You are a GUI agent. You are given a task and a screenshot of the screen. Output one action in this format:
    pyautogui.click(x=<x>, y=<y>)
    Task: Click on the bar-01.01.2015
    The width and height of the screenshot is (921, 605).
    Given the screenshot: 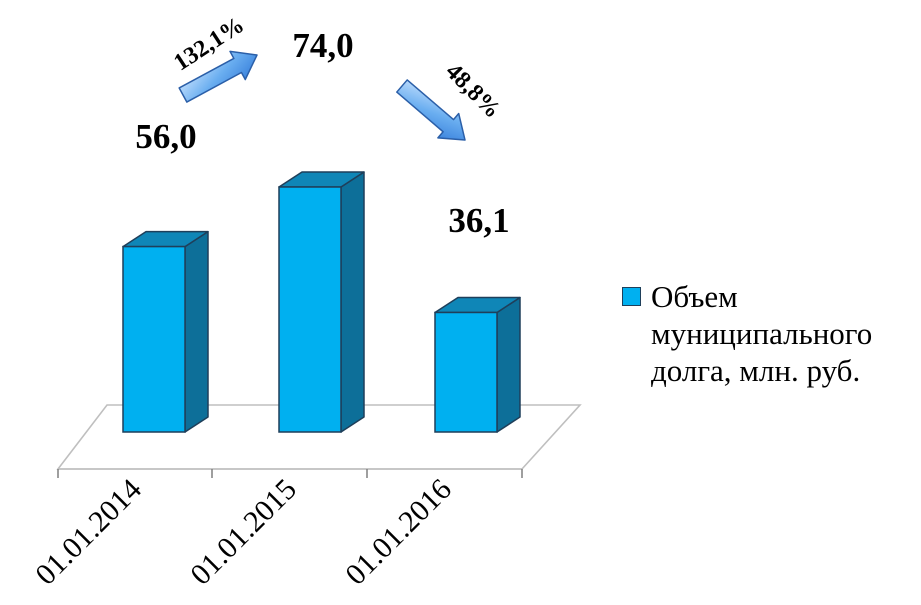 What is the action you would take?
    pyautogui.click(x=321, y=302)
    